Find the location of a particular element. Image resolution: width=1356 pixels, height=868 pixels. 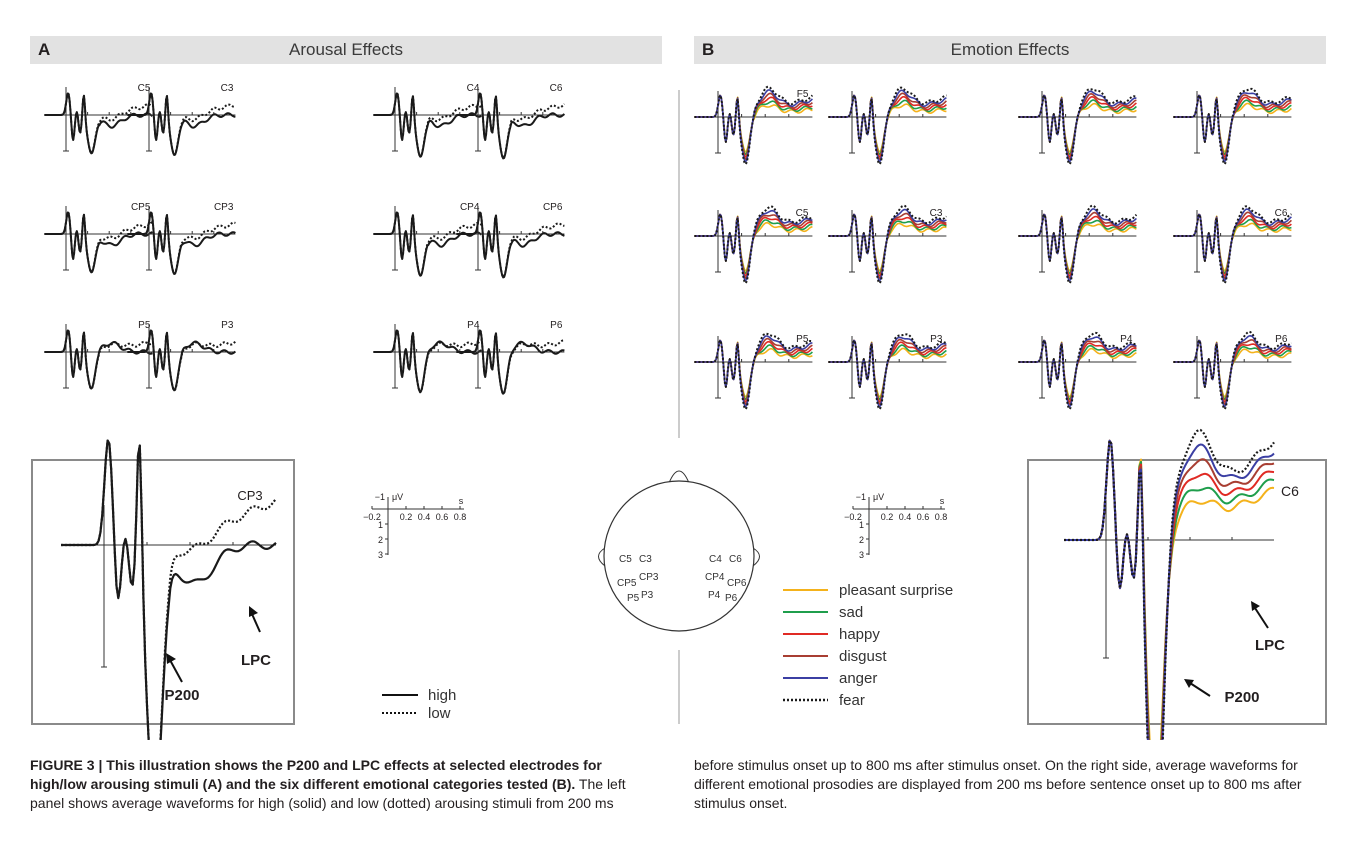

arousal-inset-frame is located at coordinates (163, 592).